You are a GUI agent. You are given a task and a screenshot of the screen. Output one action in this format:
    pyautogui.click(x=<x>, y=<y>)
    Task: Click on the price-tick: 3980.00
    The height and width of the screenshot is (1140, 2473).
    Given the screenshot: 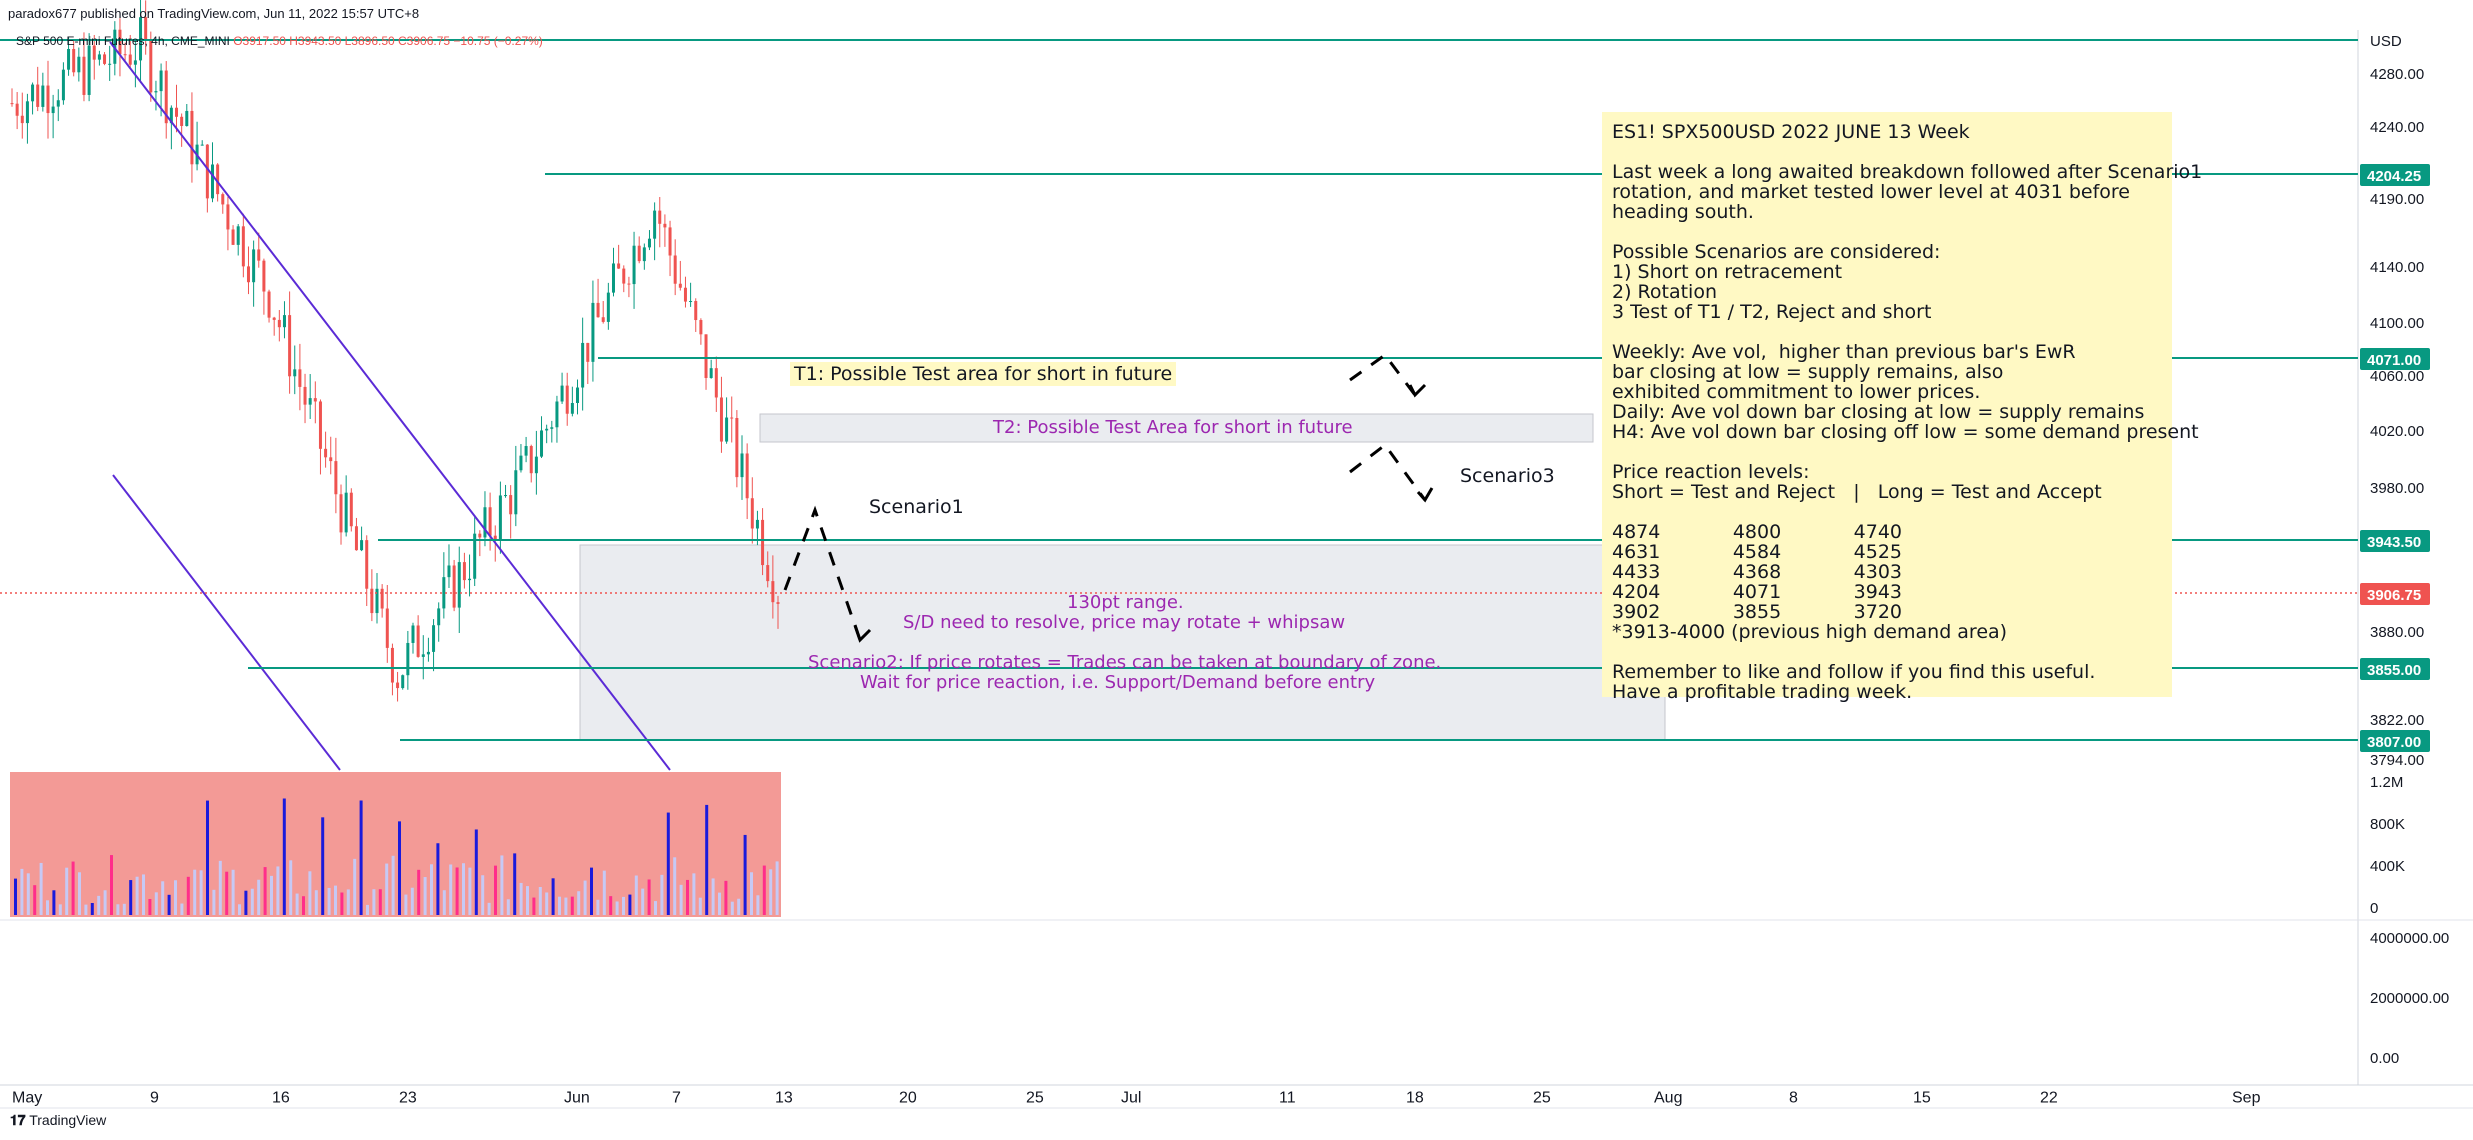 What is the action you would take?
    pyautogui.click(x=2397, y=488)
    